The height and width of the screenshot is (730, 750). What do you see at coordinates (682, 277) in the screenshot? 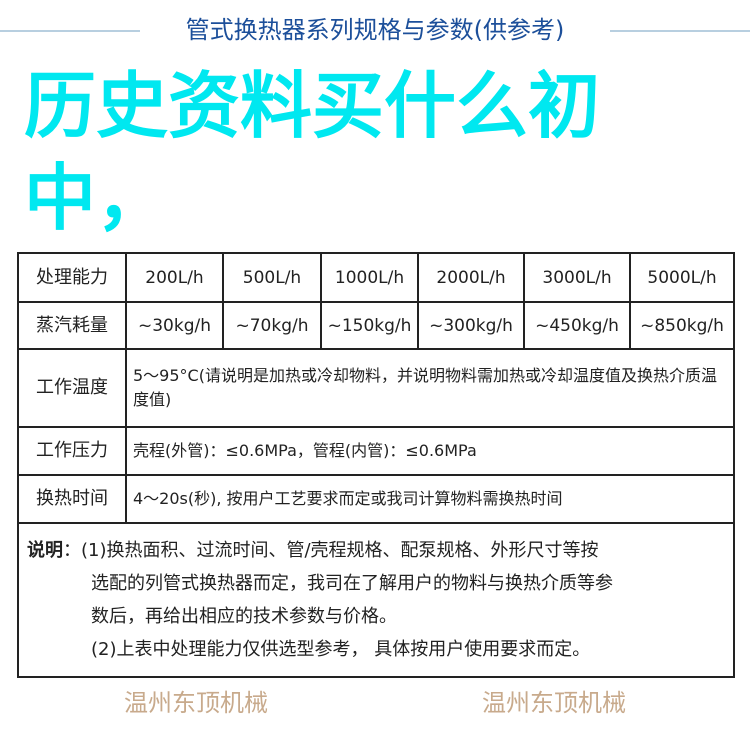
I see `cell: 5000L/h` at bounding box center [682, 277].